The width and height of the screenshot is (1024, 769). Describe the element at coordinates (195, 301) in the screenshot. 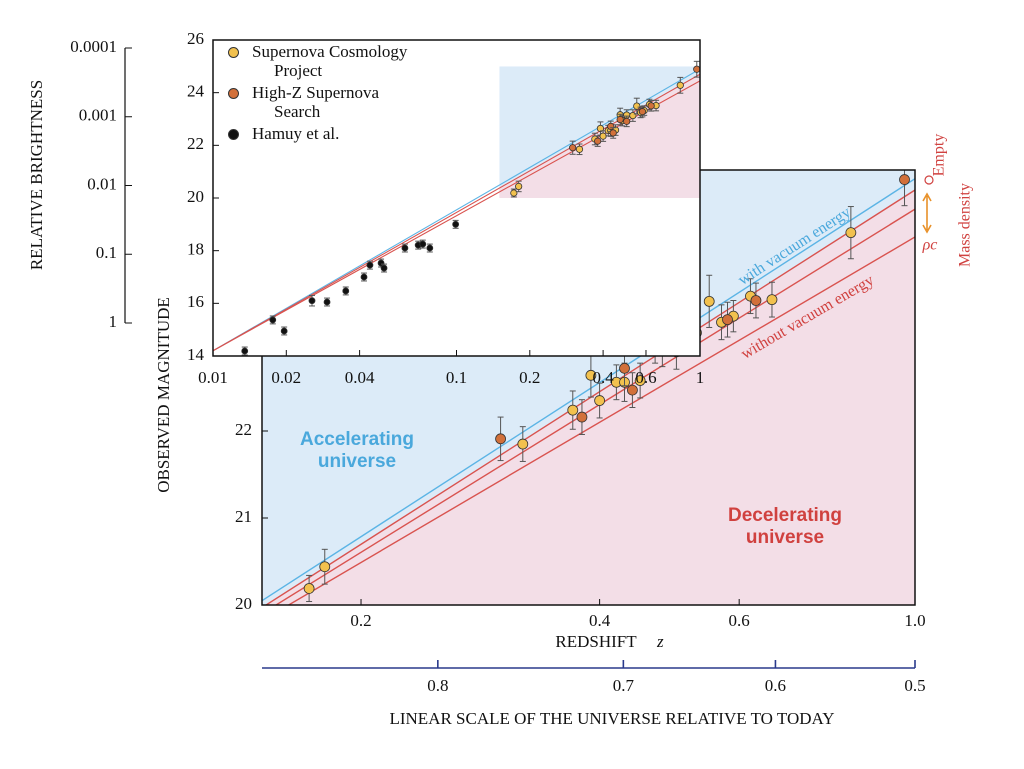

I see `y-tick-label: 16` at that location.